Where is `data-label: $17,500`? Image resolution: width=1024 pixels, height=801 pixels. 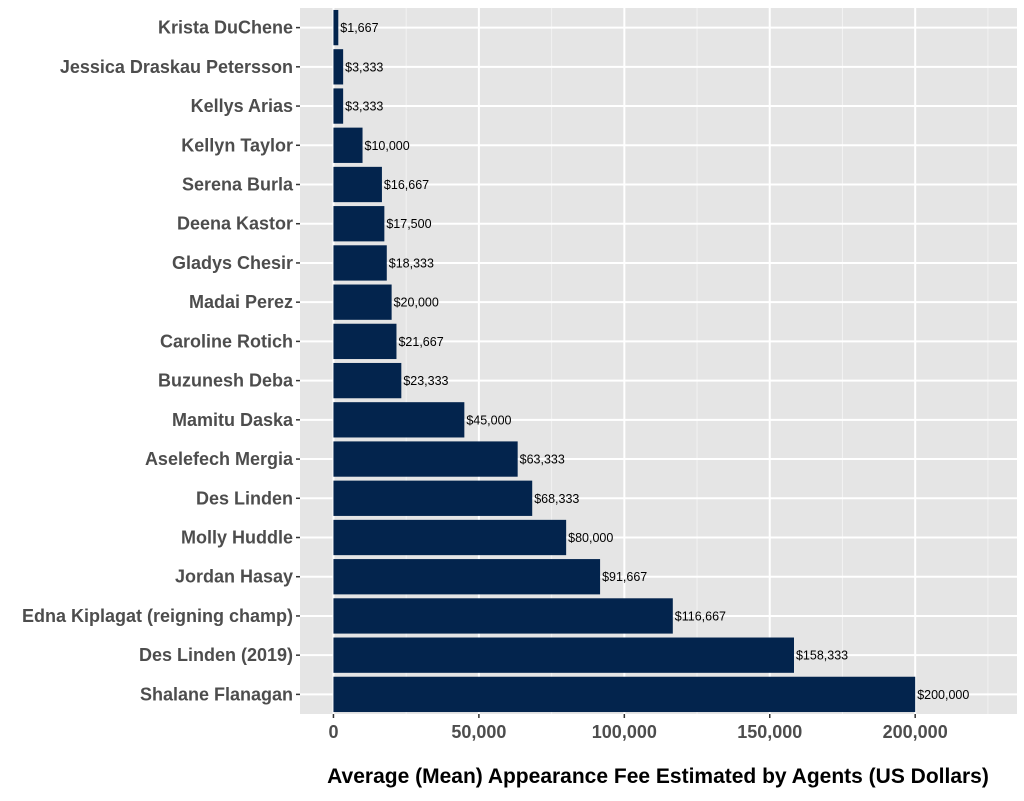 data-label: $17,500 is located at coordinates (408, 224).